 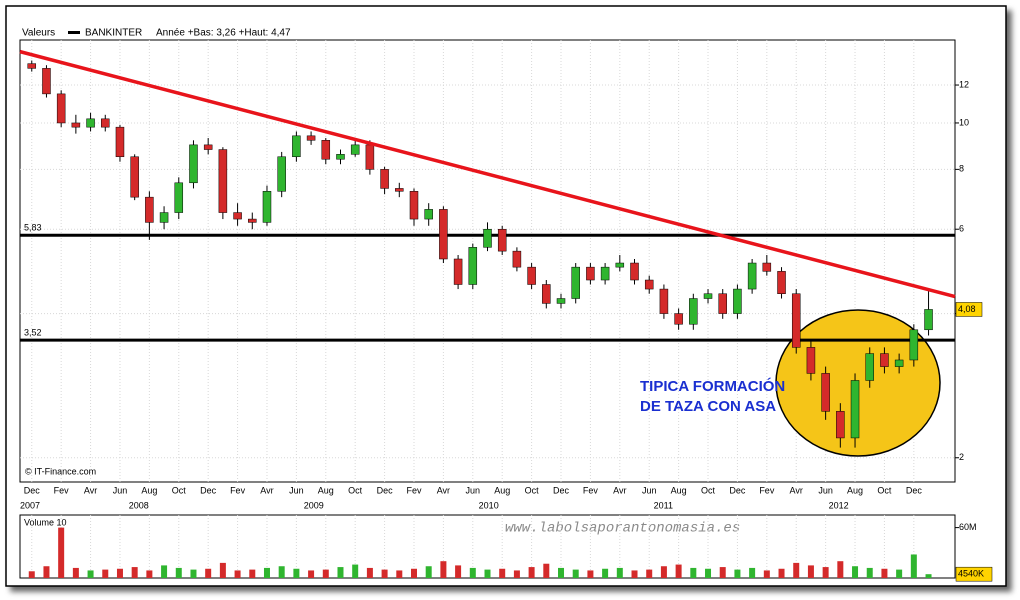 What do you see at coordinates (839, 505) in the screenshot?
I see `year-label: 2012` at bounding box center [839, 505].